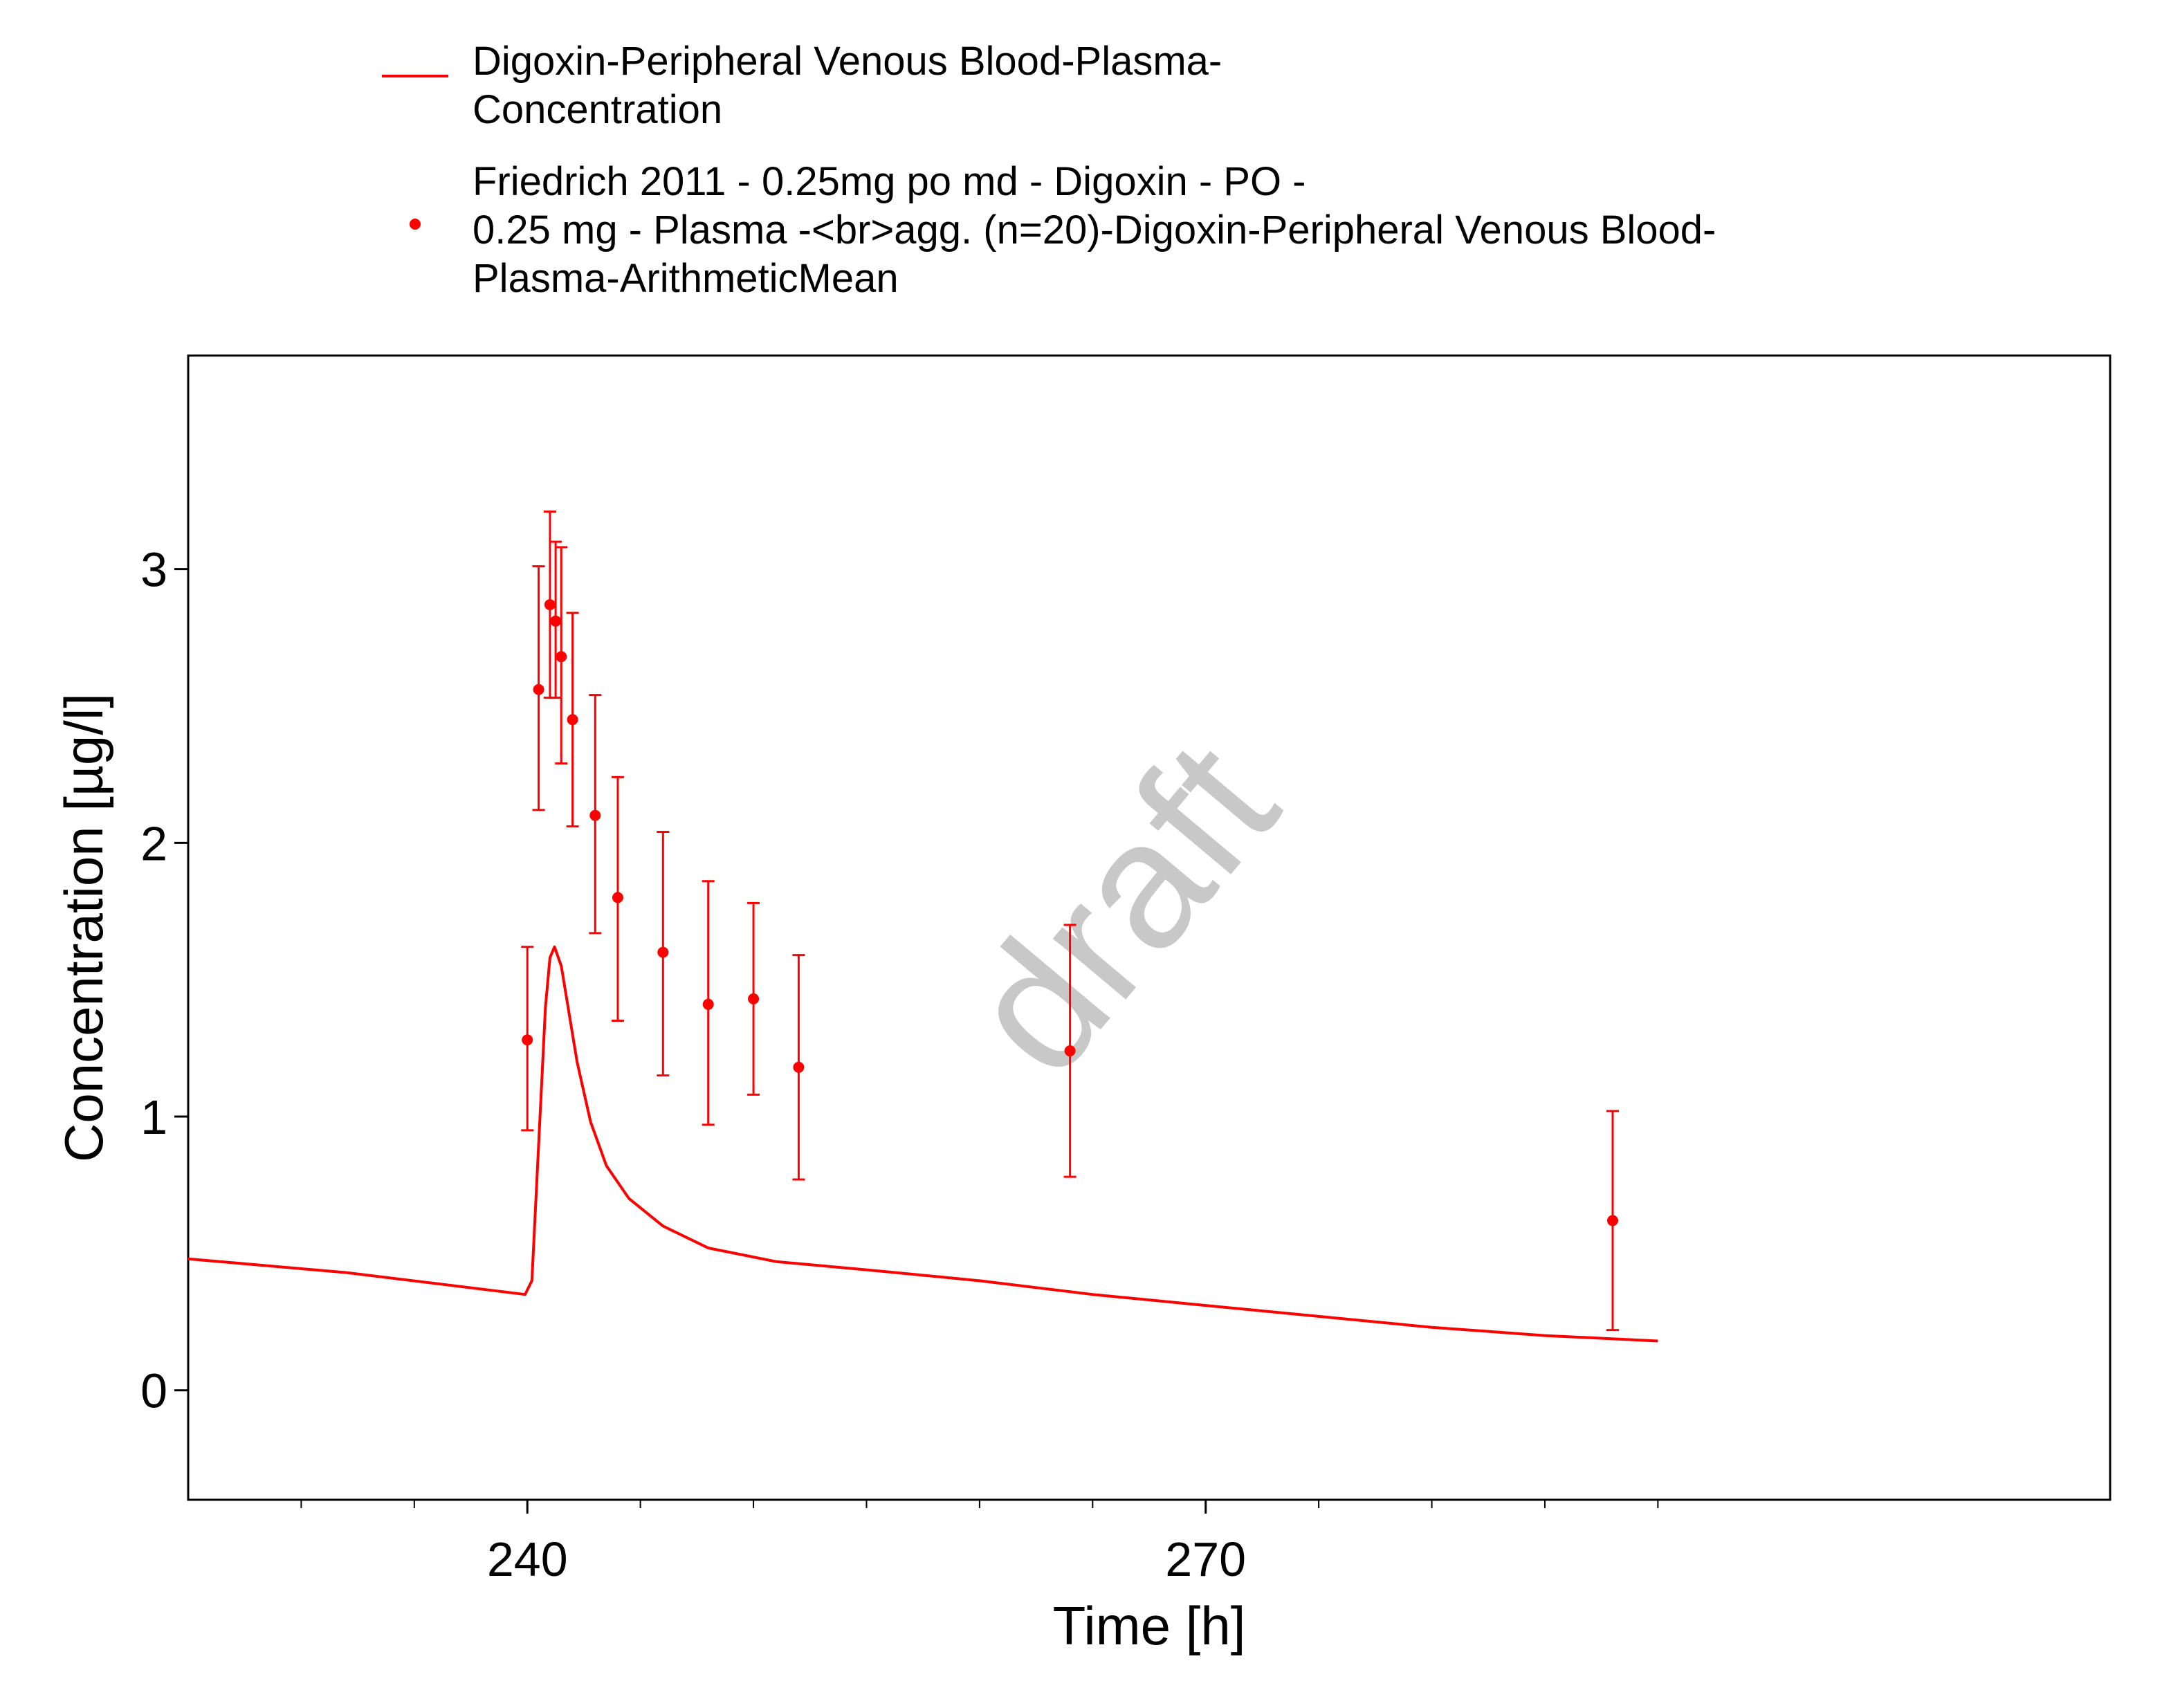  What do you see at coordinates (83, 928) in the screenshot?
I see `y-axis-title: Concentration [µg/l]` at bounding box center [83, 928].